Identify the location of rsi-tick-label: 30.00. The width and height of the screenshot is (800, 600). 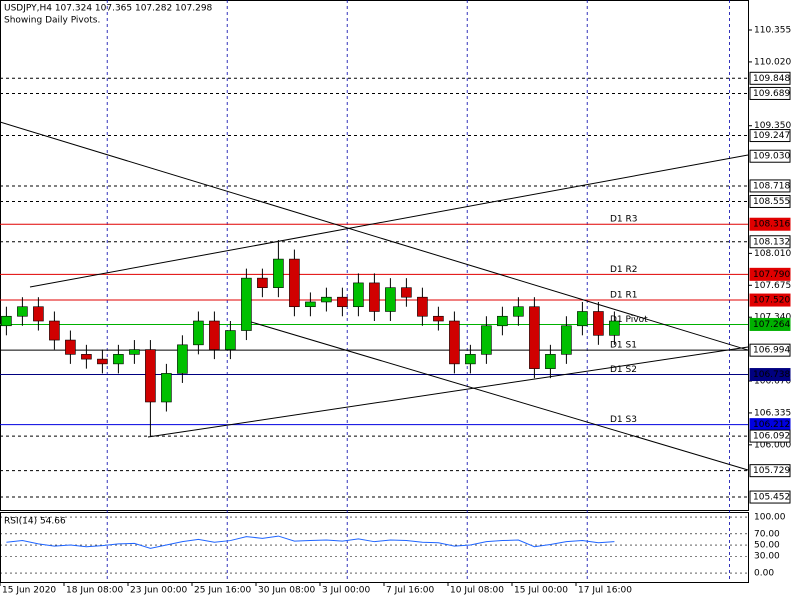
(767, 557).